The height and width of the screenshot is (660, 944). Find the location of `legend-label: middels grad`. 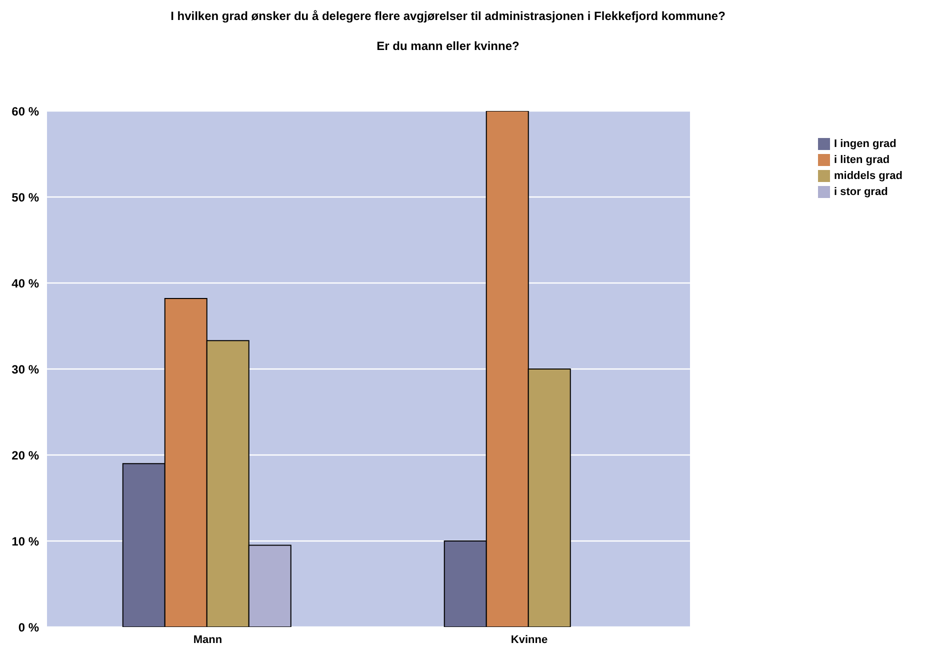

legend-label: middels grad is located at coordinates (868, 176).